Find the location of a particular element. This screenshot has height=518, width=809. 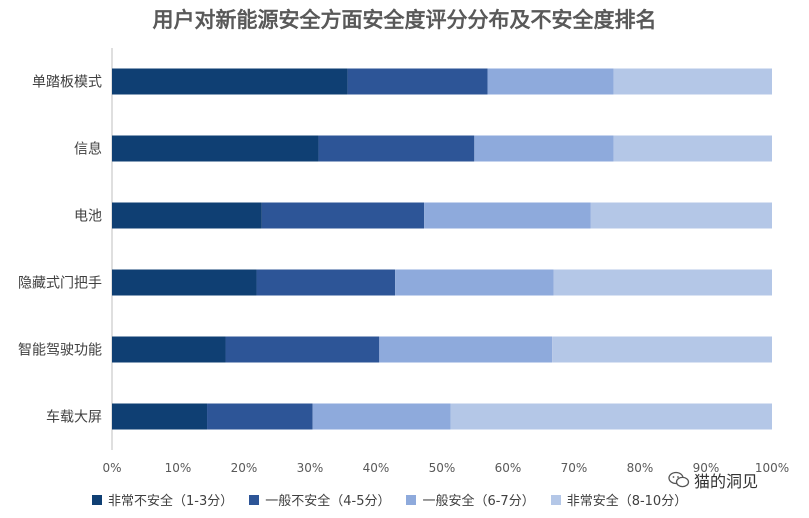

x-tick-label: 50% is located at coordinates (442, 468).